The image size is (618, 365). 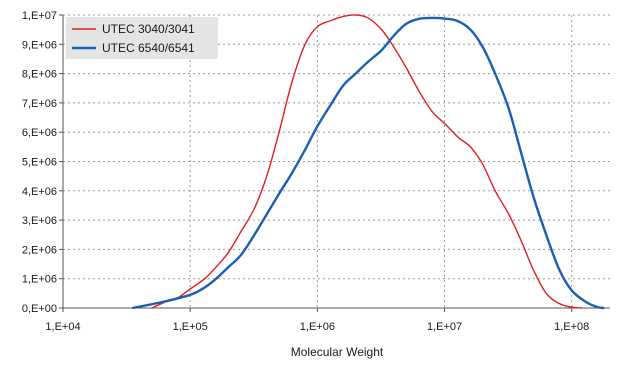 What do you see at coordinates (337, 352) in the screenshot?
I see `x-axis-title: Molecular Weight` at bounding box center [337, 352].